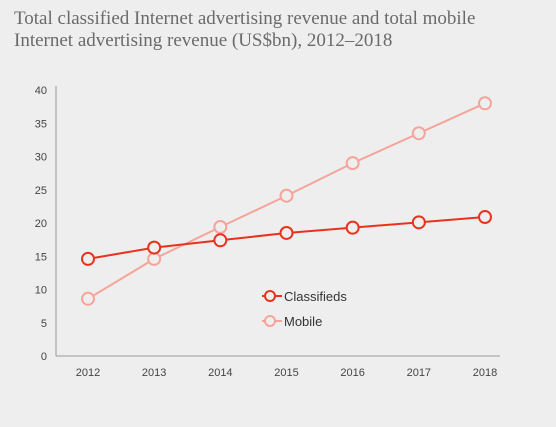 The image size is (556, 427). What do you see at coordinates (304, 309) in the screenshot?
I see `legend: Classifieds Mobile` at bounding box center [304, 309].